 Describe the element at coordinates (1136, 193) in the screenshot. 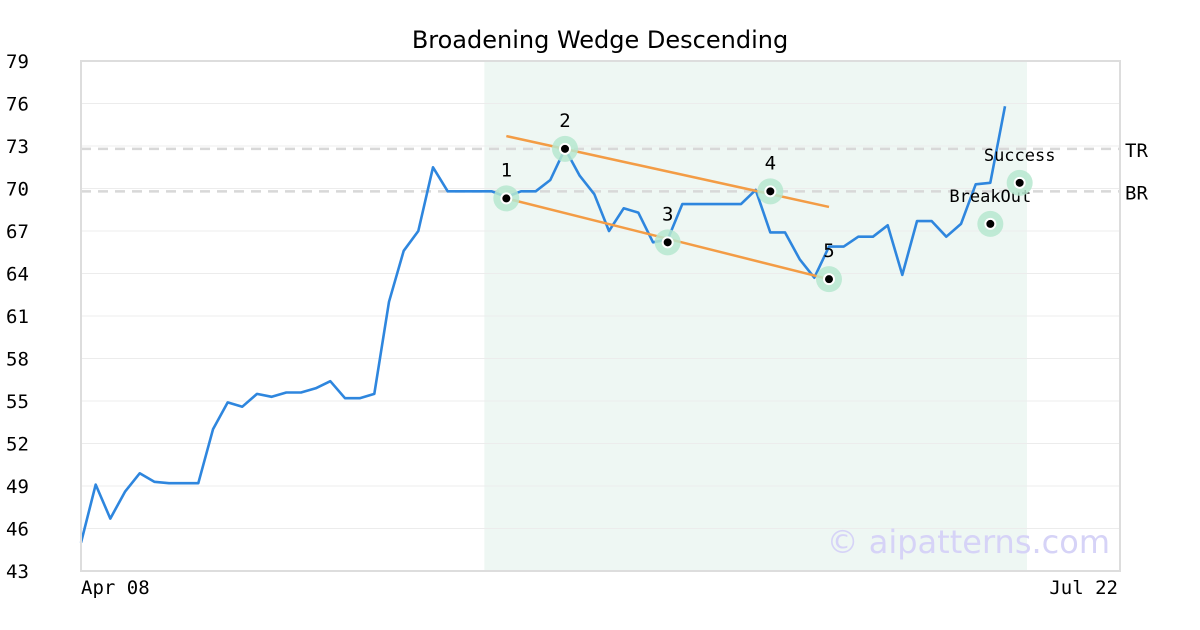

I see `level-label: BR` at that location.